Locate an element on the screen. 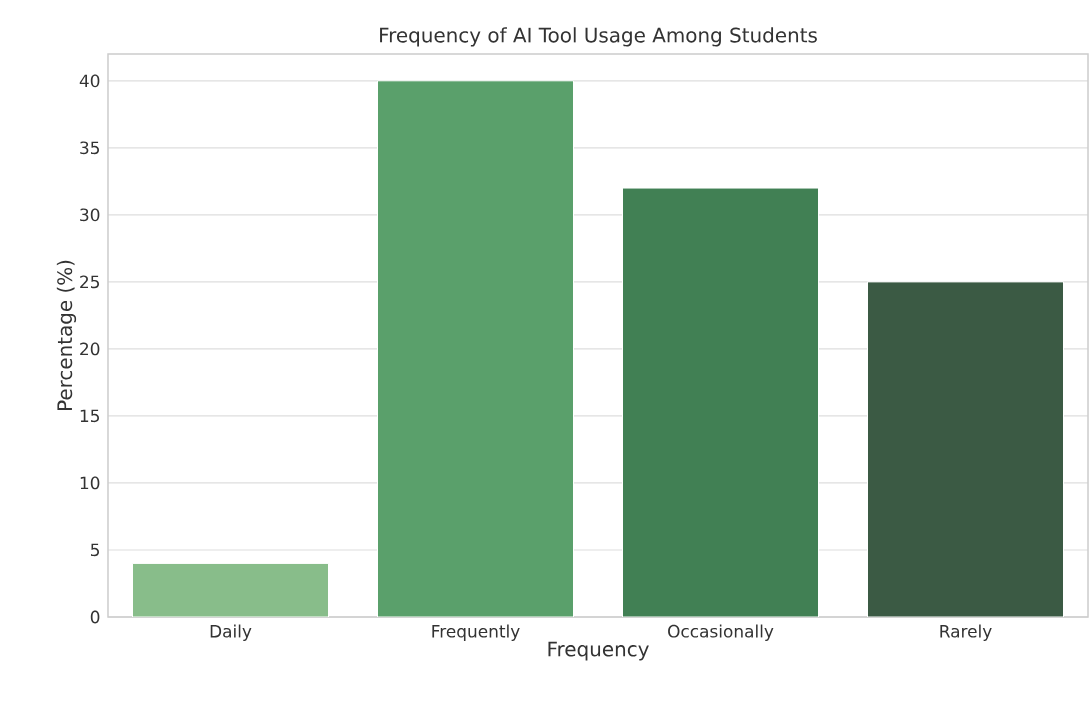 This screenshot has height=714, width=1090. y-tick-label: 0 is located at coordinates (95, 617).